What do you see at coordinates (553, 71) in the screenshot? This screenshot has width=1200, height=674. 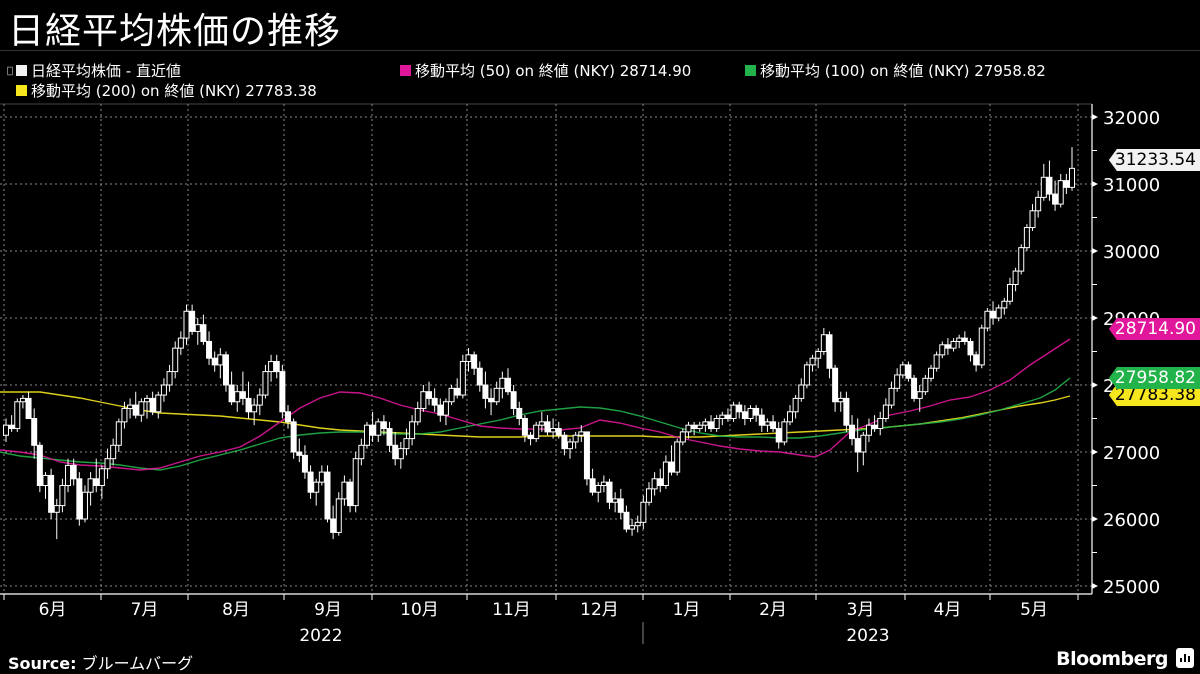 I see `legend-label: 移動平均 (50) on 終値 (NKY) 28714.90` at bounding box center [553, 71].